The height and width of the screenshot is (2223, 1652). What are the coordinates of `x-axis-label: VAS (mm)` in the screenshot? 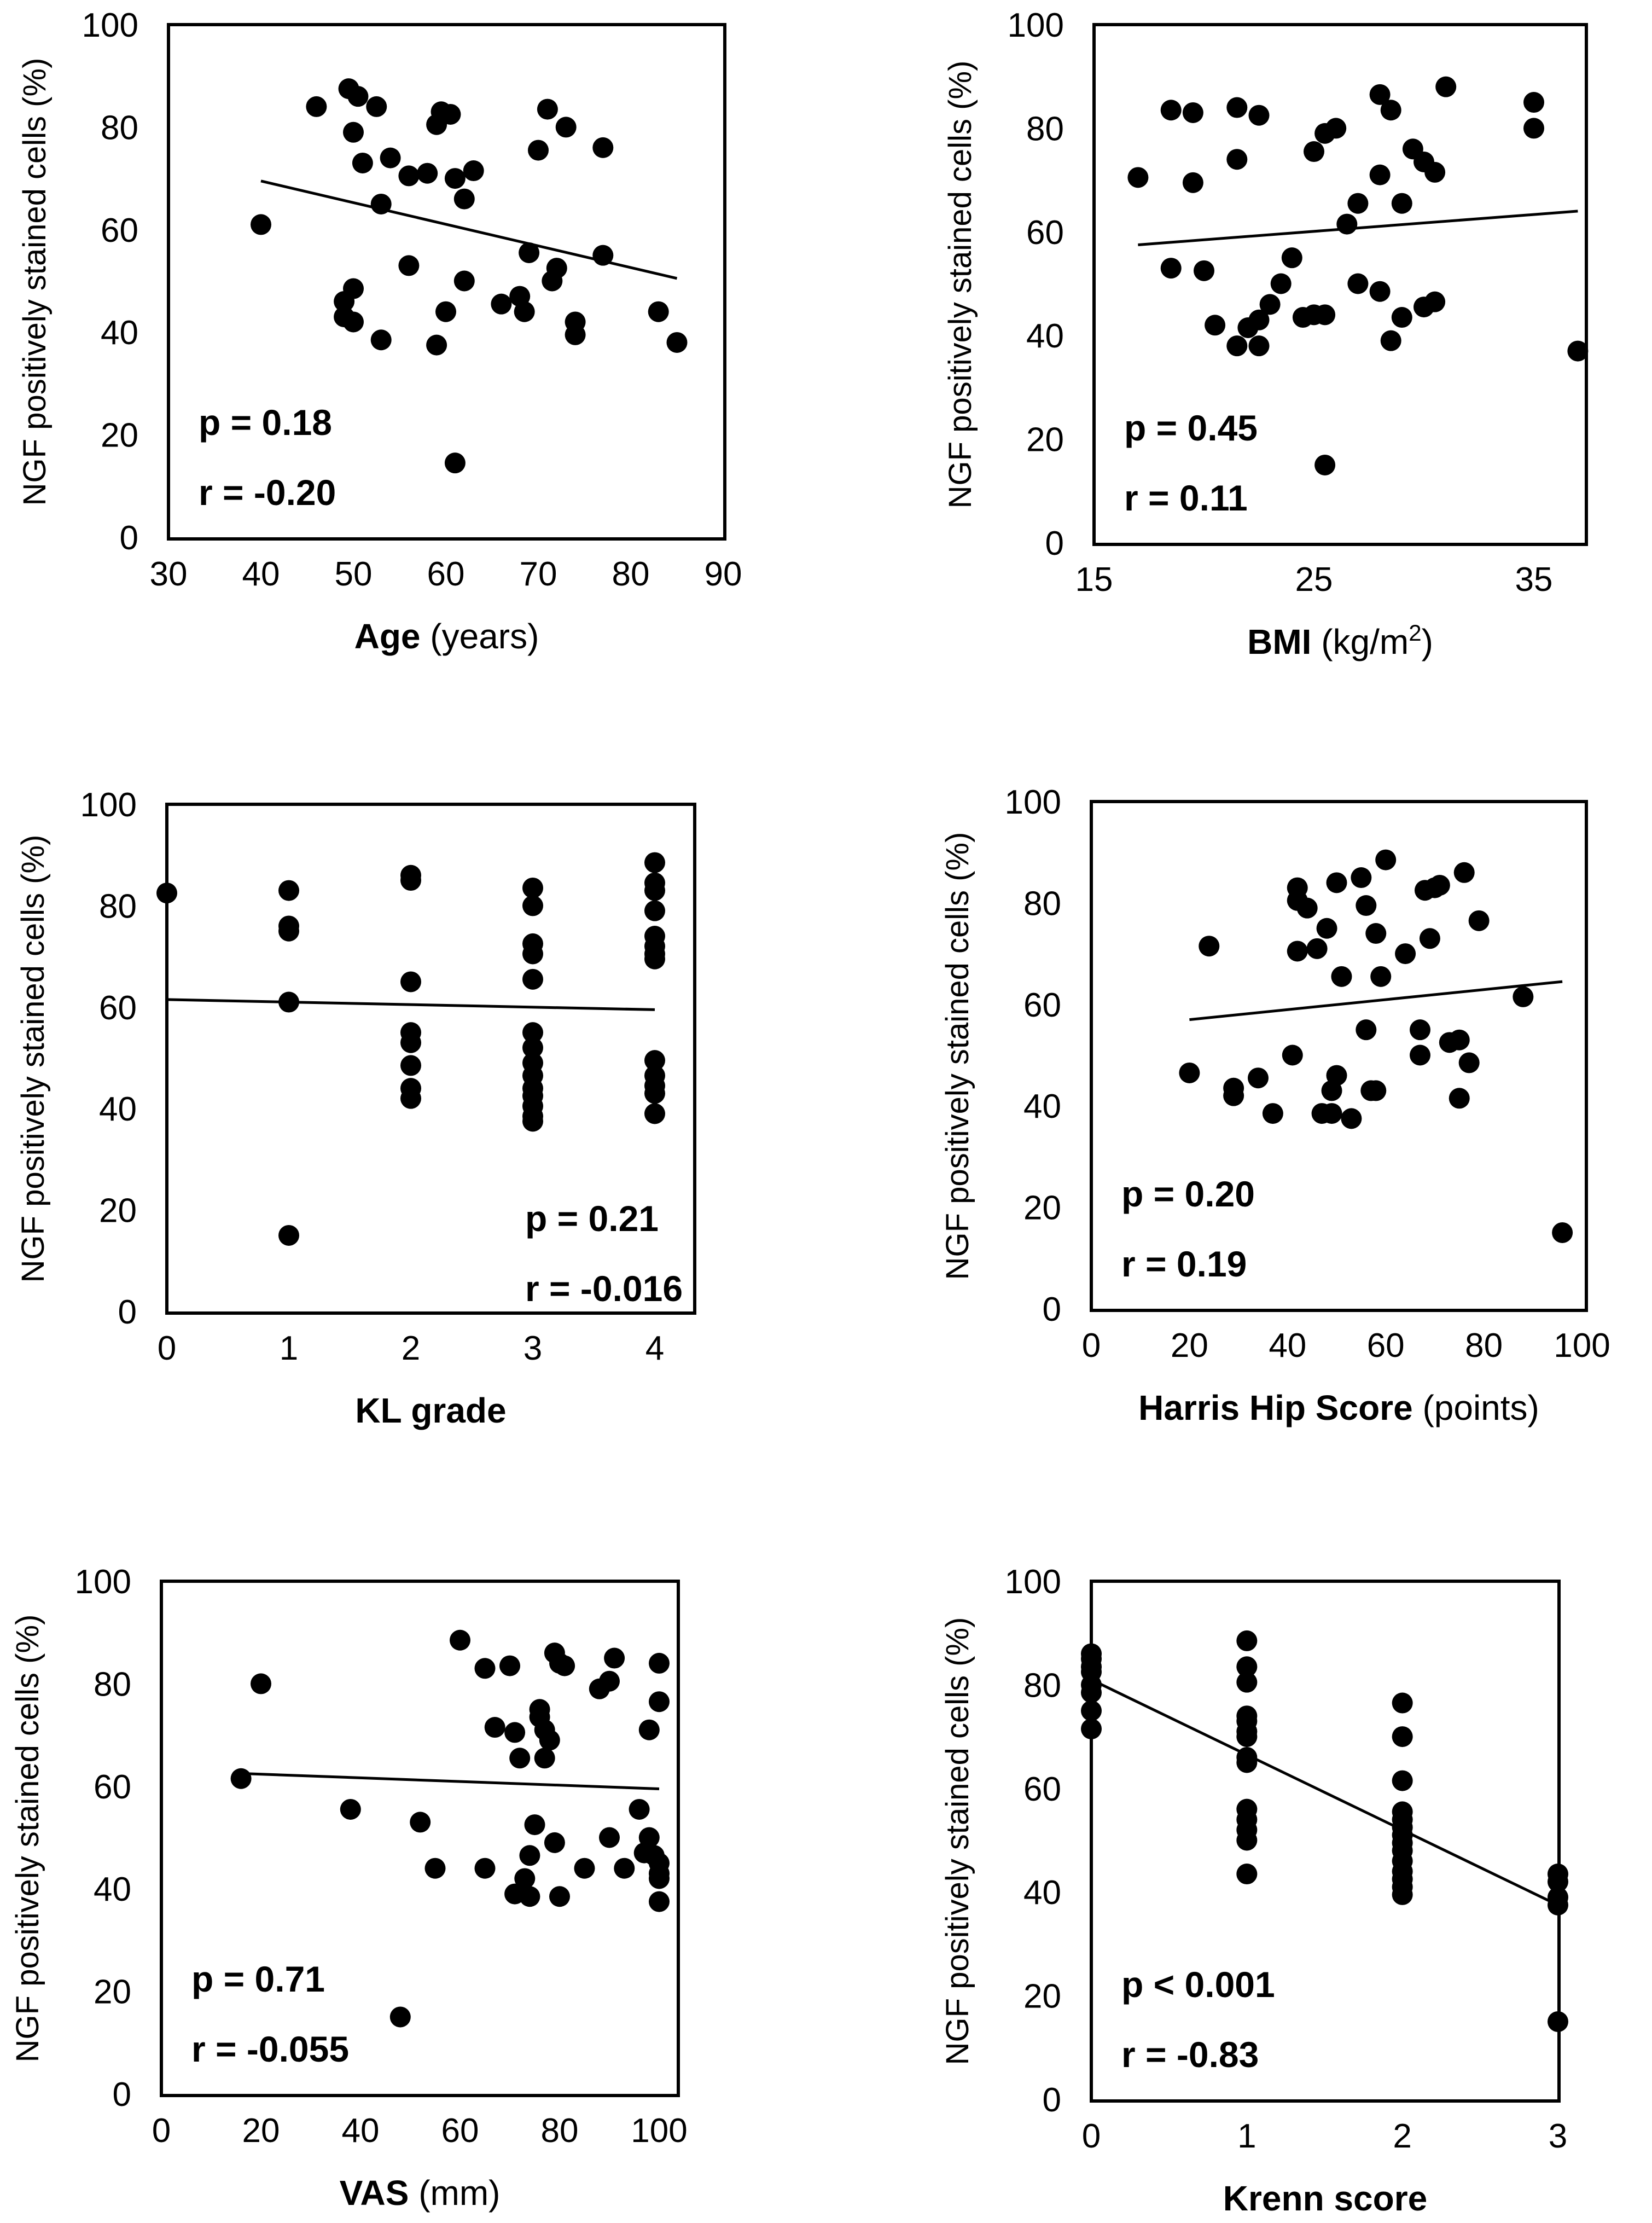 It's located at (420, 2193).